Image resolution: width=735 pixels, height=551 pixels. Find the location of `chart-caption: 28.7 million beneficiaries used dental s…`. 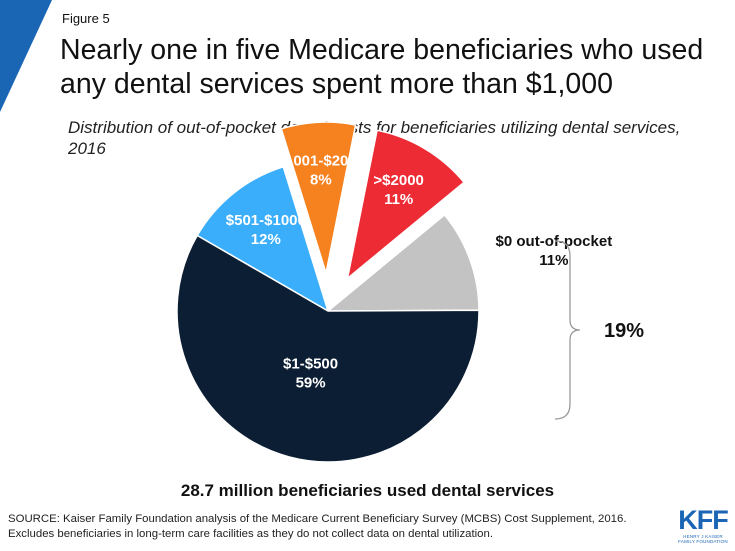

chart-caption: 28.7 million beneficiaries used dental s… is located at coordinates (367, 490).